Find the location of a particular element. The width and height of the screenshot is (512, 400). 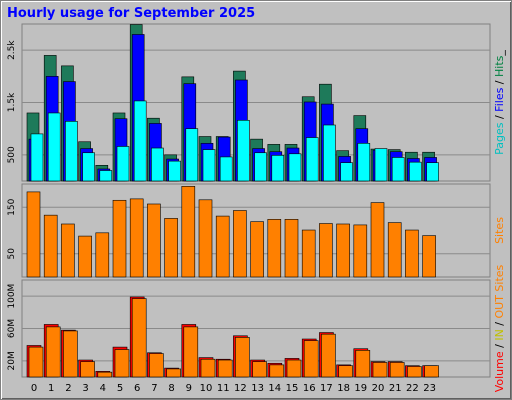

xtick-label-15: 15 is located at coordinates (292, 388).